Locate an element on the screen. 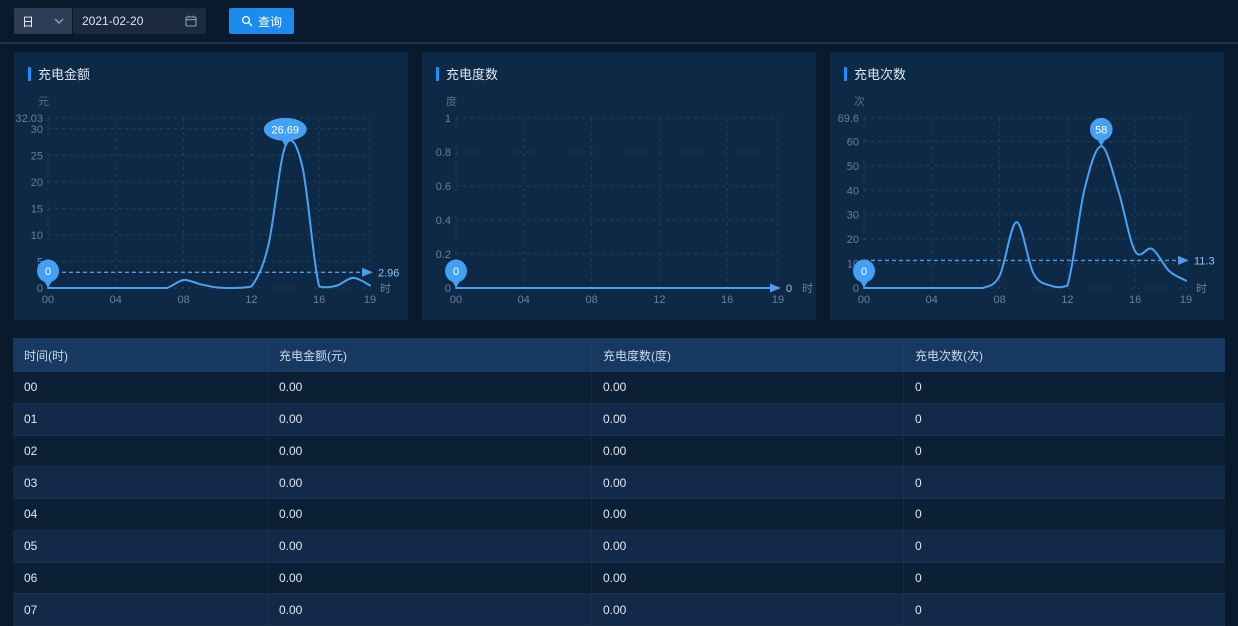 The image size is (1238, 626). svg-text: 69.6 is located at coordinates (848, 119).